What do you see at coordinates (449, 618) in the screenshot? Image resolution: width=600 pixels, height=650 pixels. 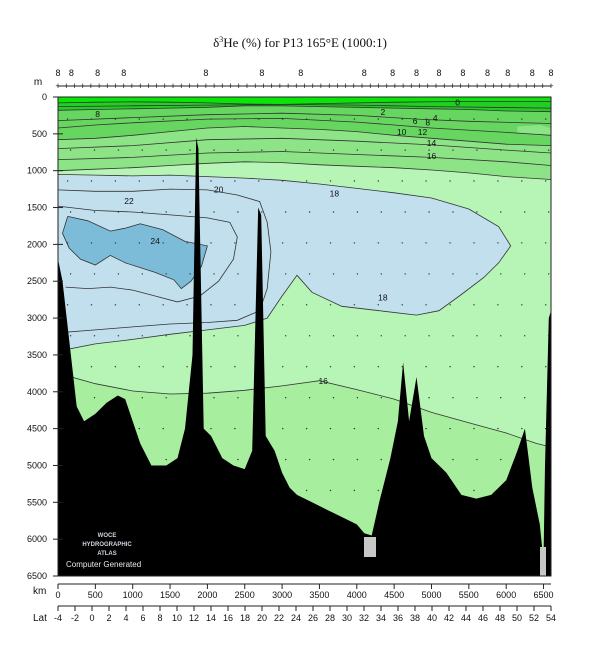 I see `lat-tick-label: 42` at bounding box center [449, 618].